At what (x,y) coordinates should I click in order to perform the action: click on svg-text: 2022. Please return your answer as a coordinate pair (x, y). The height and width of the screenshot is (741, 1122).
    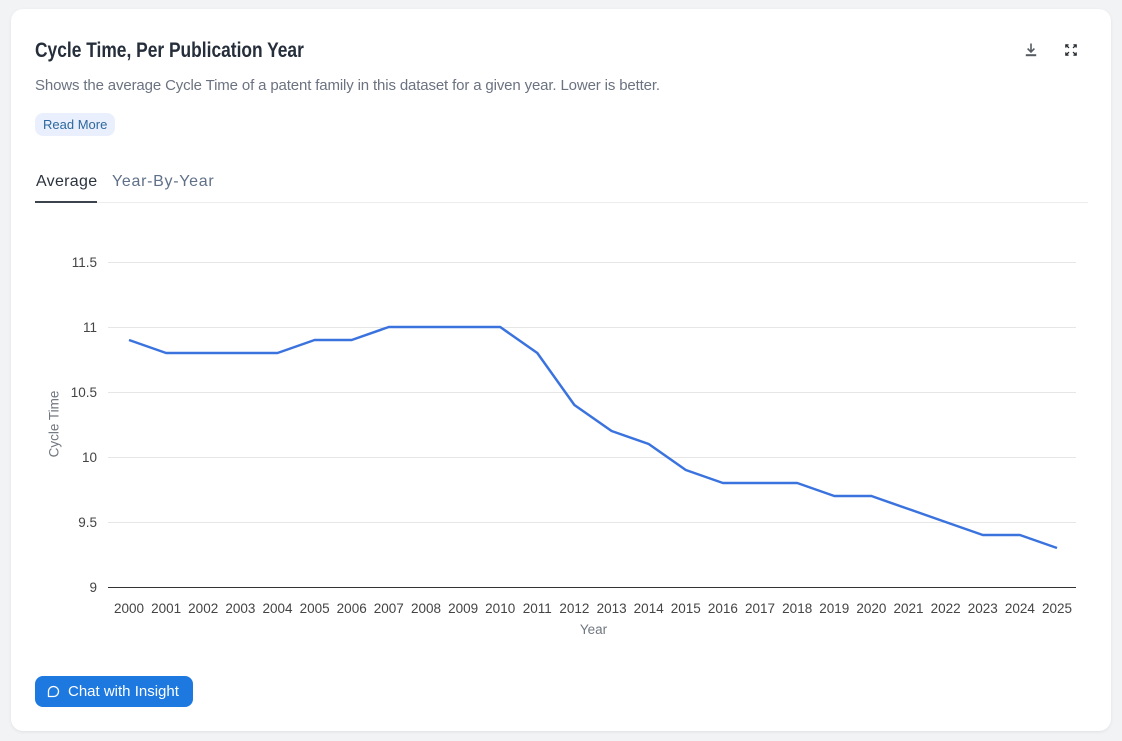
    Looking at the image, I should click on (946, 608).